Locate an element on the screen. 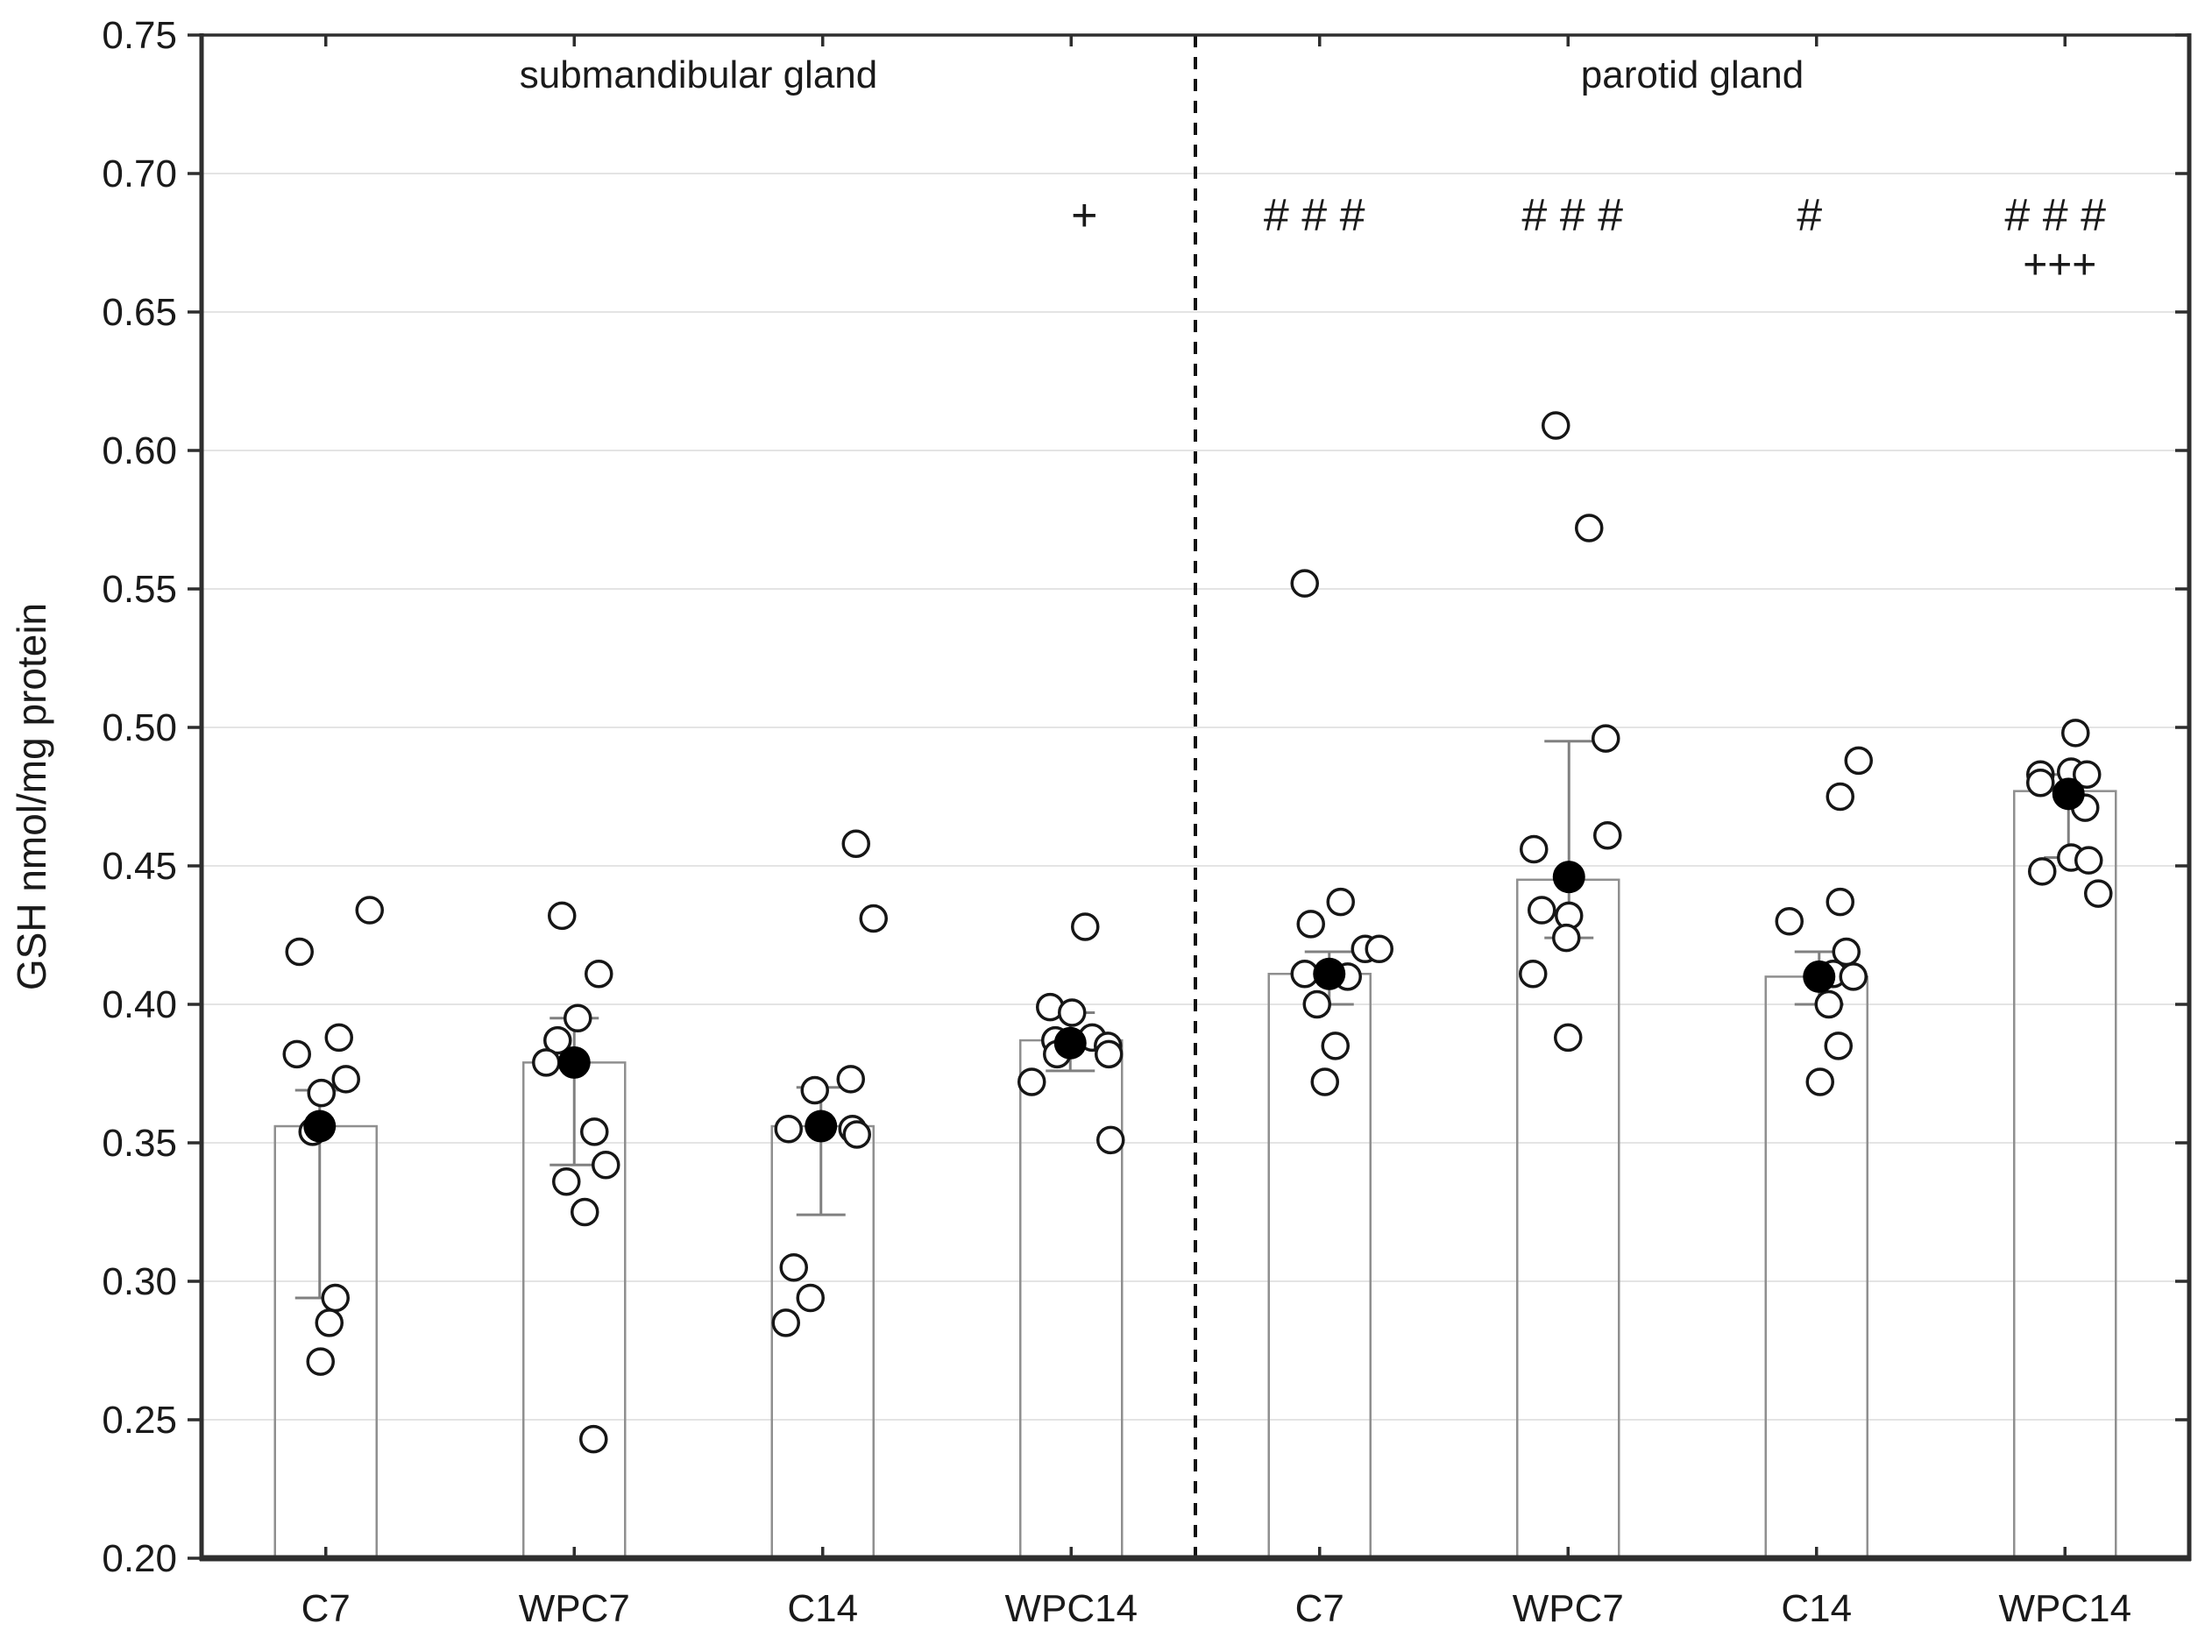 This screenshot has width=2212, height=1652. section-title: parotid gland is located at coordinates (1692, 74).